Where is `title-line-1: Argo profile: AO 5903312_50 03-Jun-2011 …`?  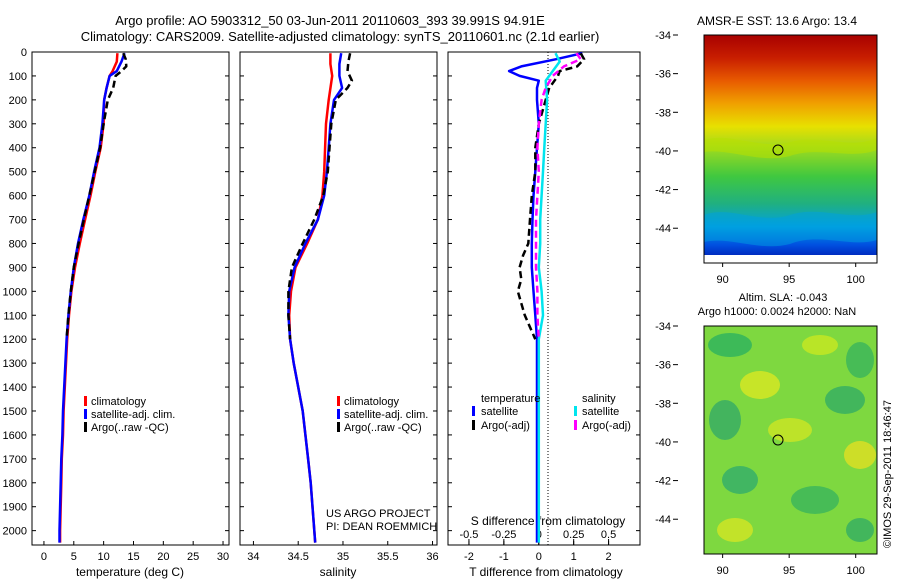 title-line-1: Argo profile: AO 5903312_50 03-Jun-2011 … is located at coordinates (330, 20).